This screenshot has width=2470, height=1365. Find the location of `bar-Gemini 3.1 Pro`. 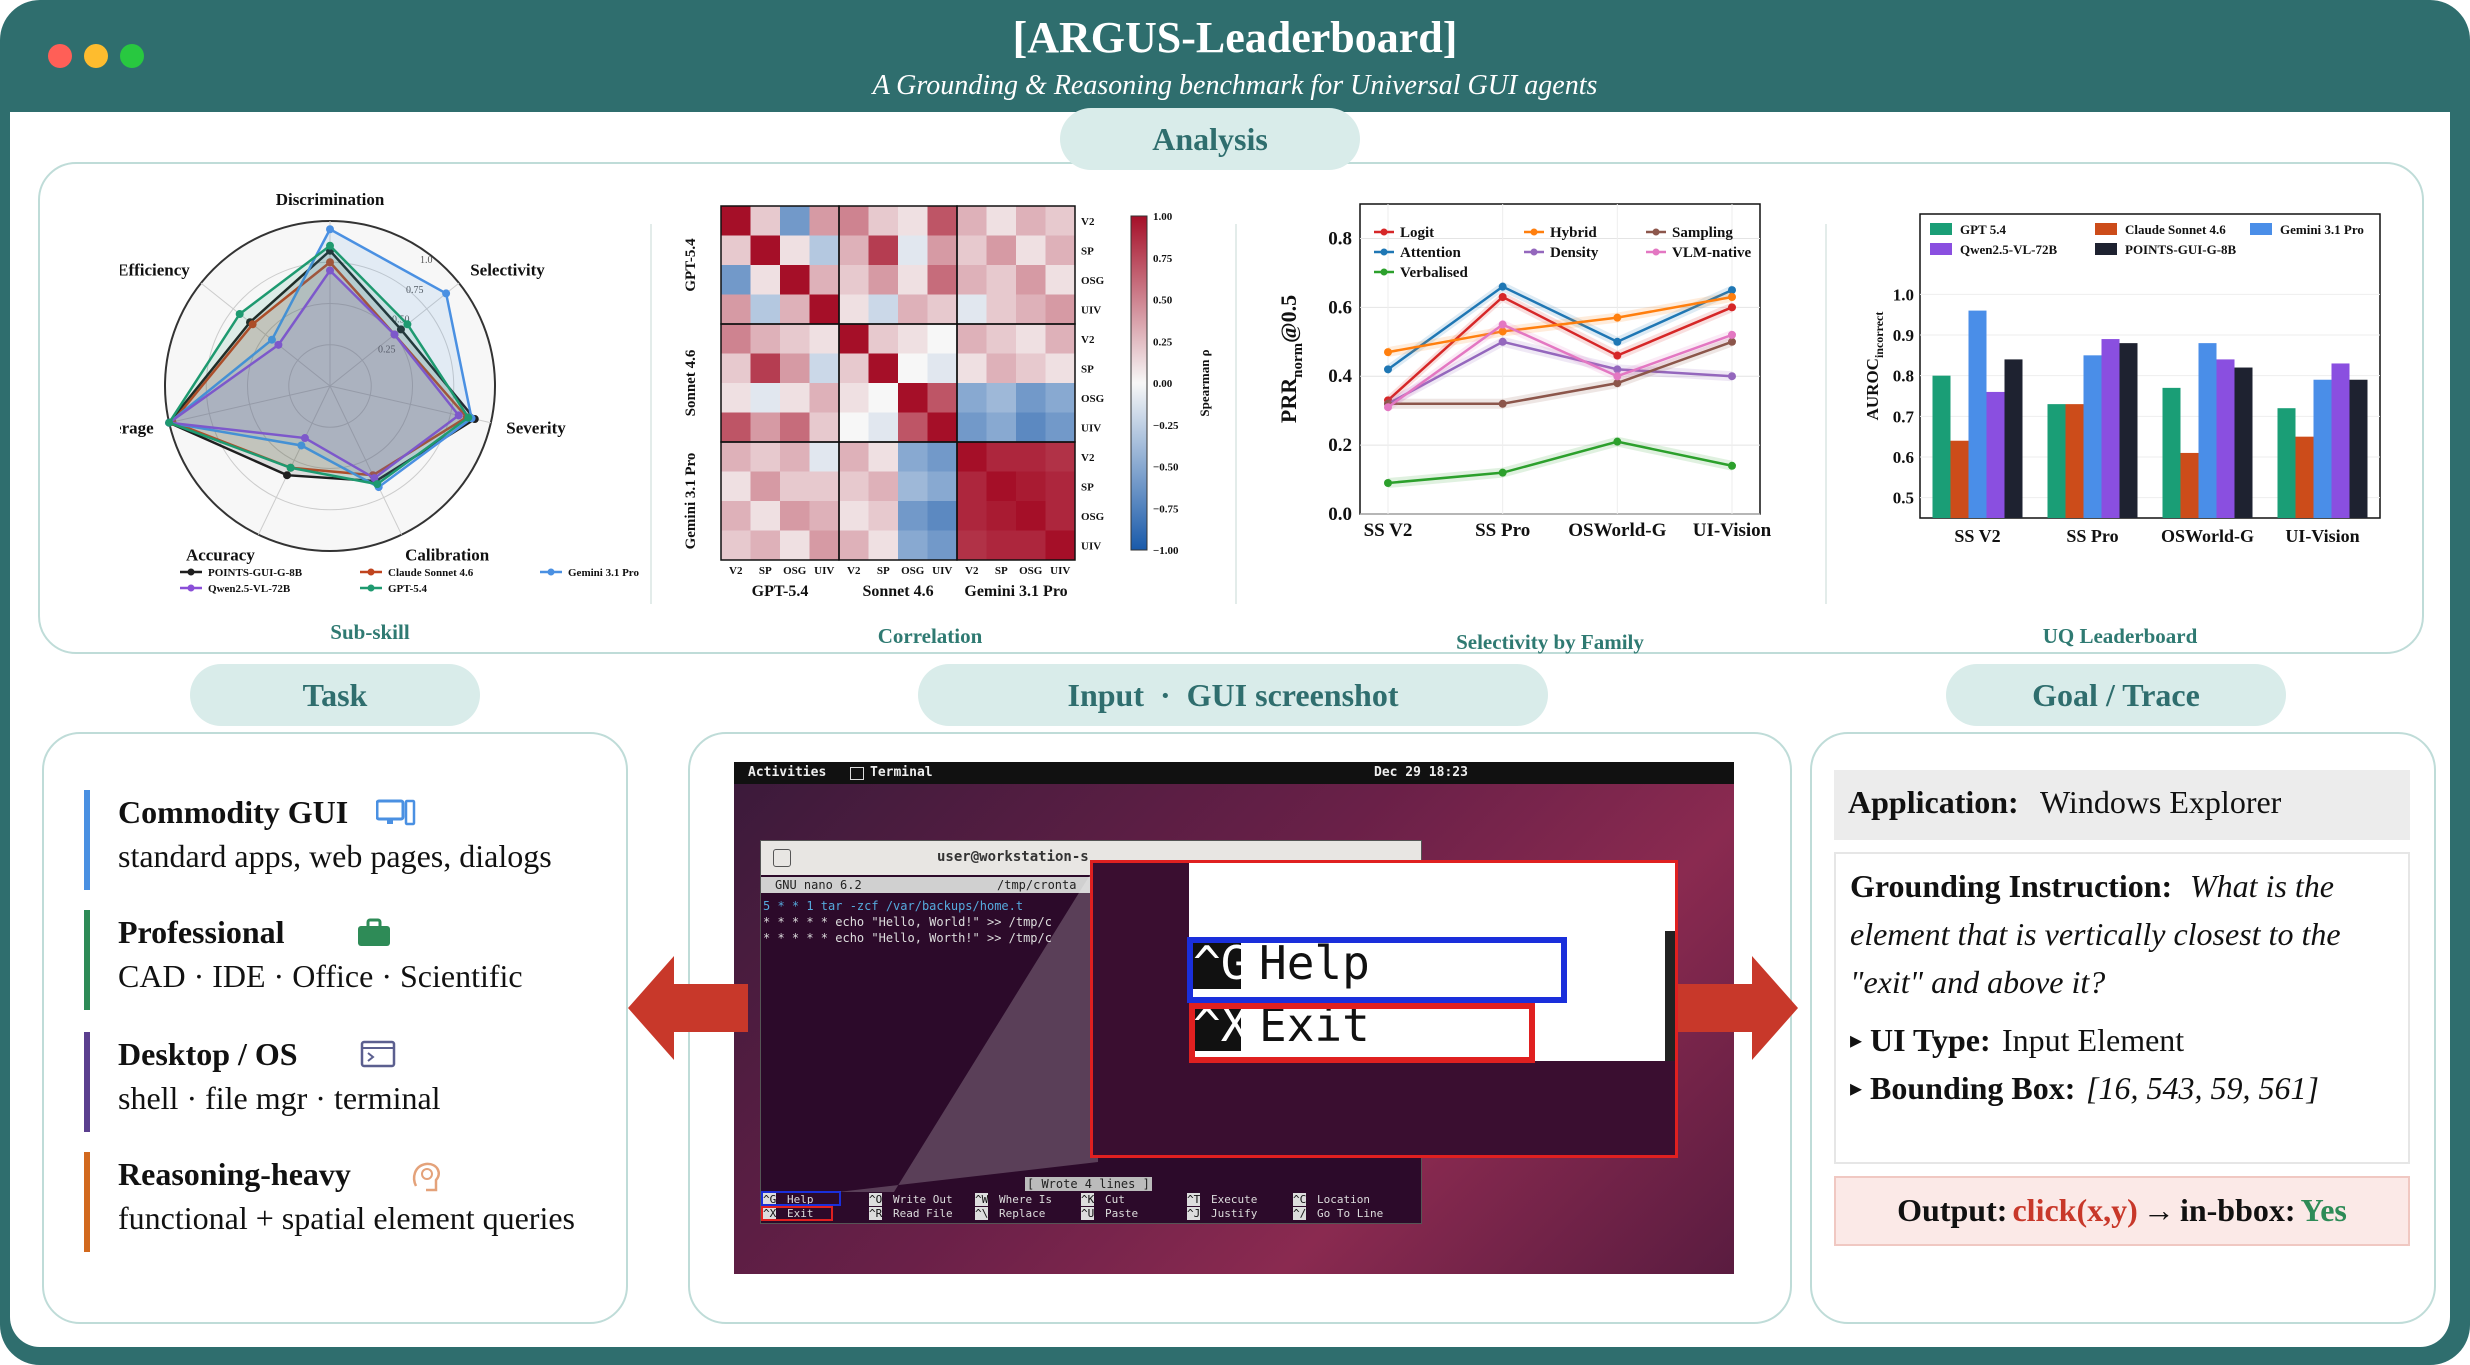

bar-Gemini 3.1 Pro is located at coordinates (2092, 436).